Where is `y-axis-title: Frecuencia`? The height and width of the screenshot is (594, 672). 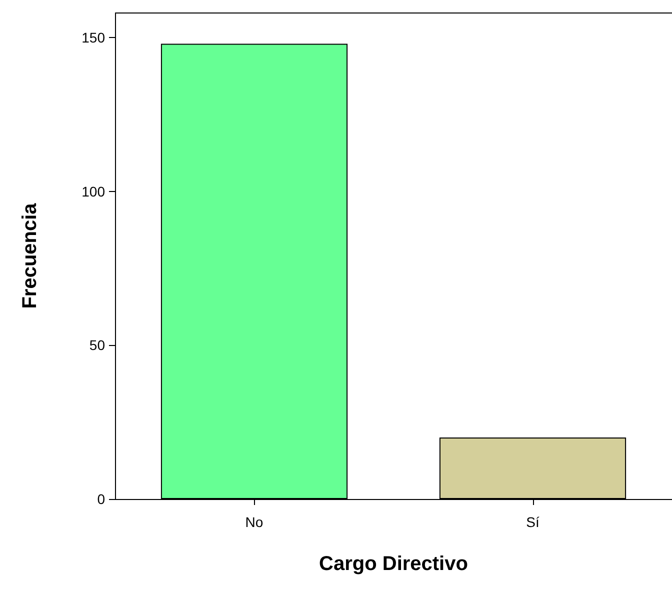
y-axis-title: Frecuencia is located at coordinates (30, 255).